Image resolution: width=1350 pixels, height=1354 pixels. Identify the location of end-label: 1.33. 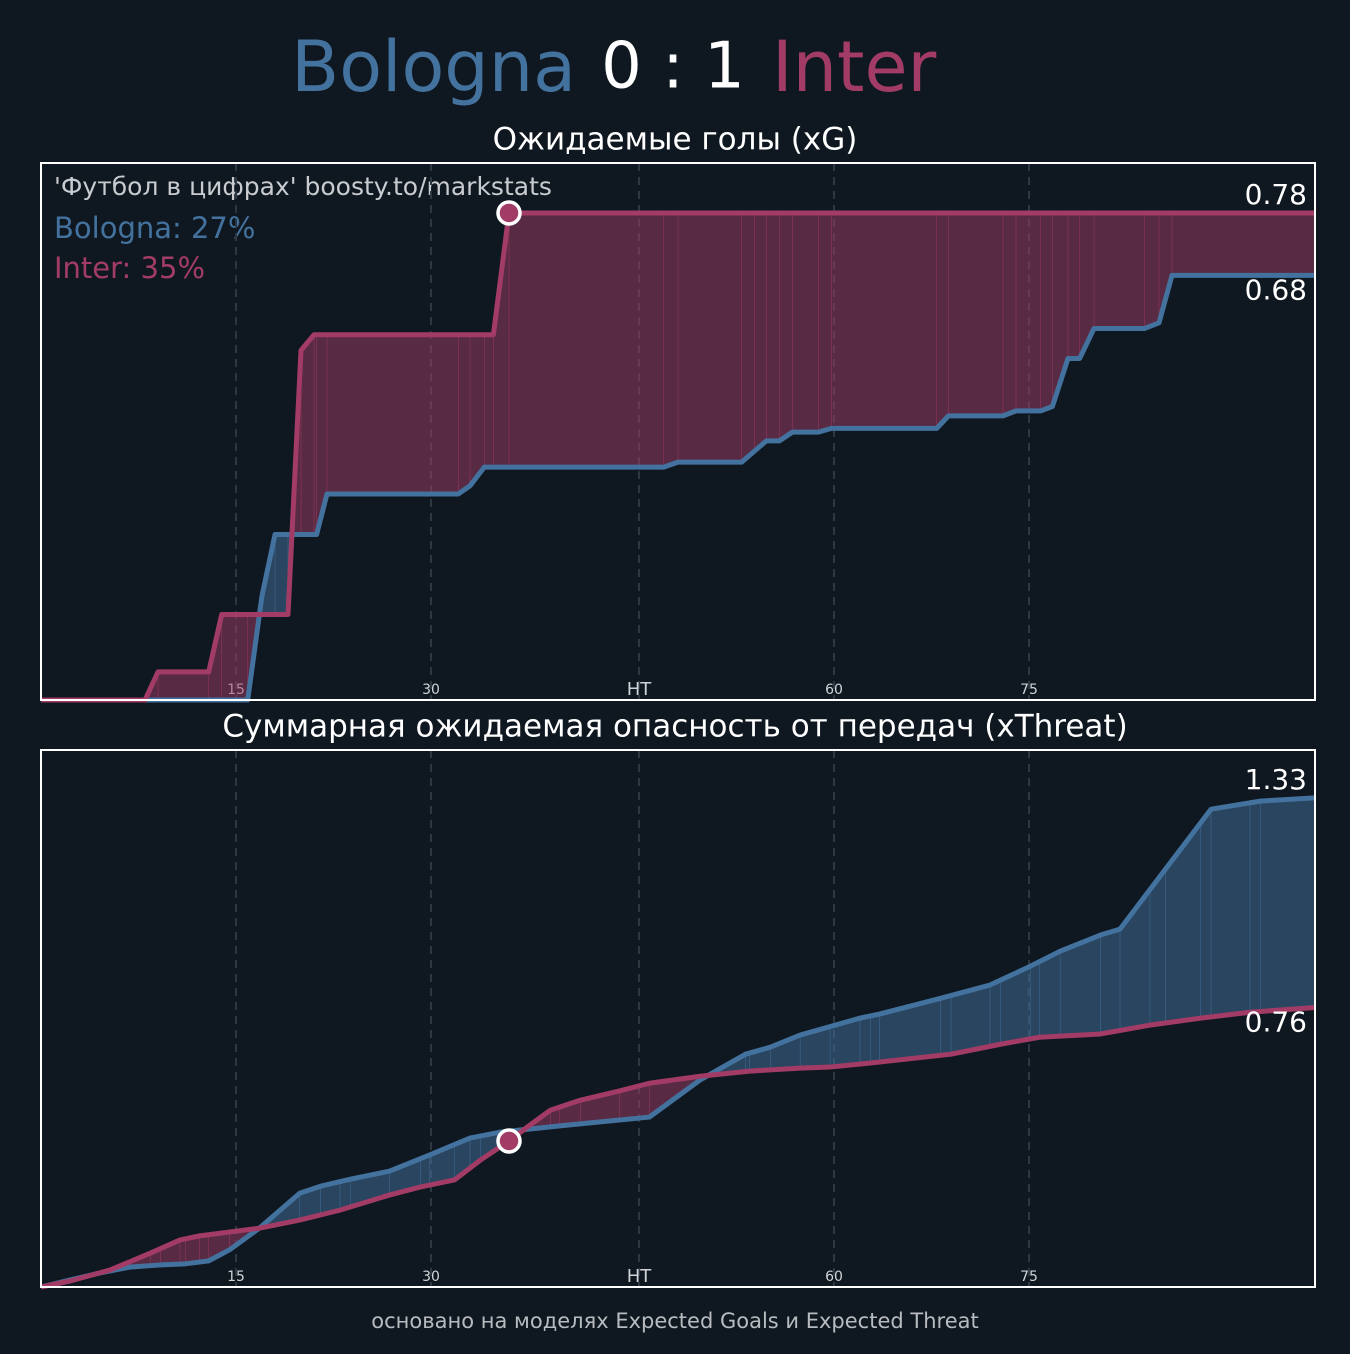
(1276, 779).